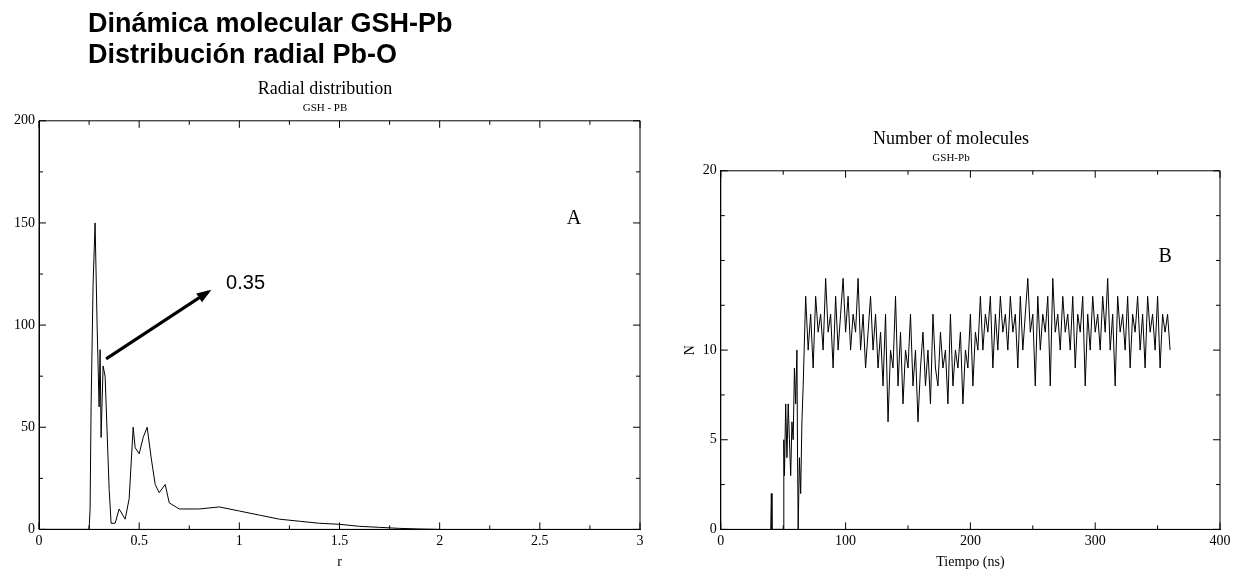  I want to click on chart-title: Number of molecules, so click(951, 137).